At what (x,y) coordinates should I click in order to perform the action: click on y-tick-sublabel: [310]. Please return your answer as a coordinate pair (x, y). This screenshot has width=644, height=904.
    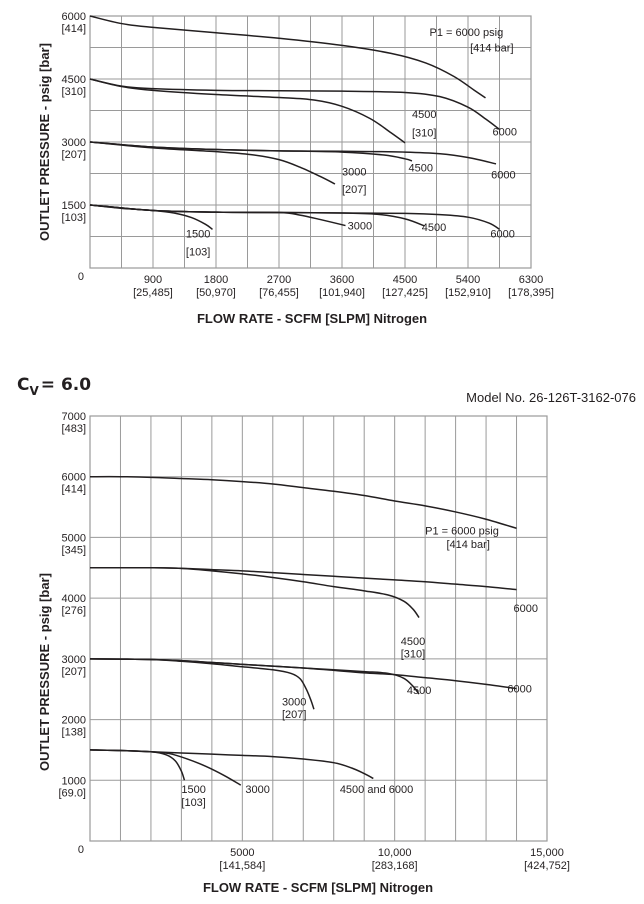
    Looking at the image, I should click on (74, 92).